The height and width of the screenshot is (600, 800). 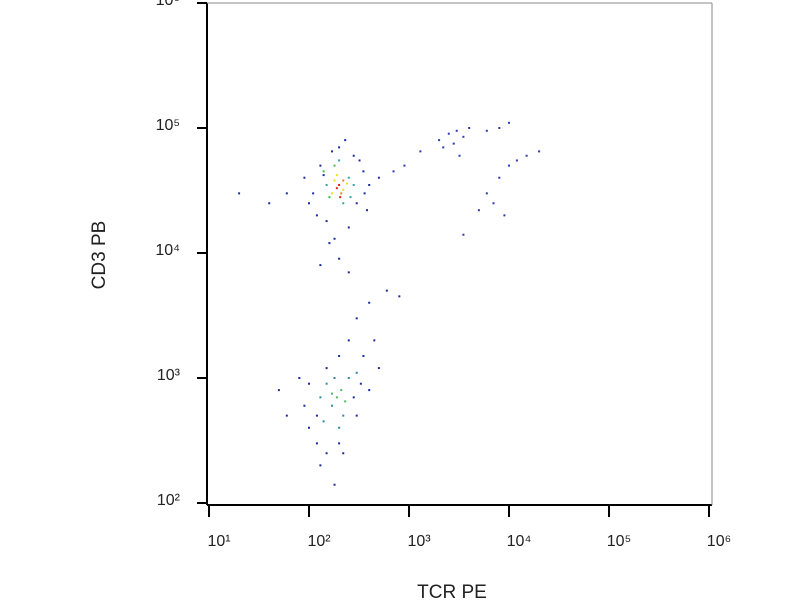 I want to click on x-tick-label: 10², so click(x=319, y=541).